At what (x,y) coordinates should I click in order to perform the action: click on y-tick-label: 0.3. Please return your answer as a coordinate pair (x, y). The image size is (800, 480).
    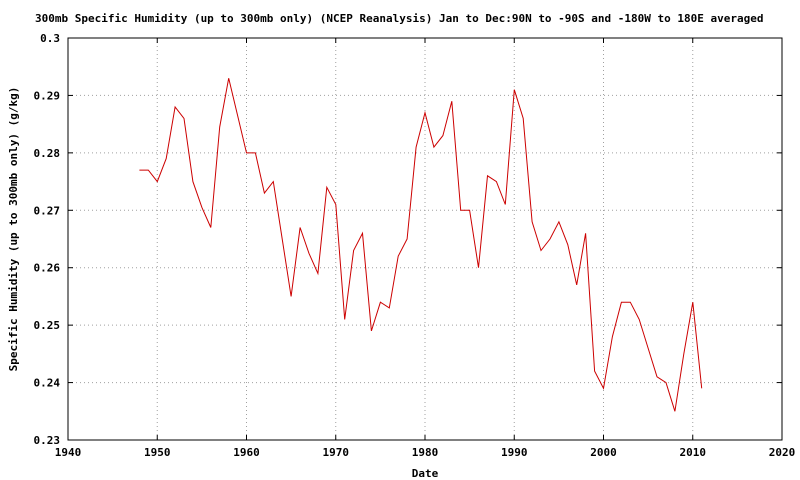
    Looking at the image, I should click on (50, 38).